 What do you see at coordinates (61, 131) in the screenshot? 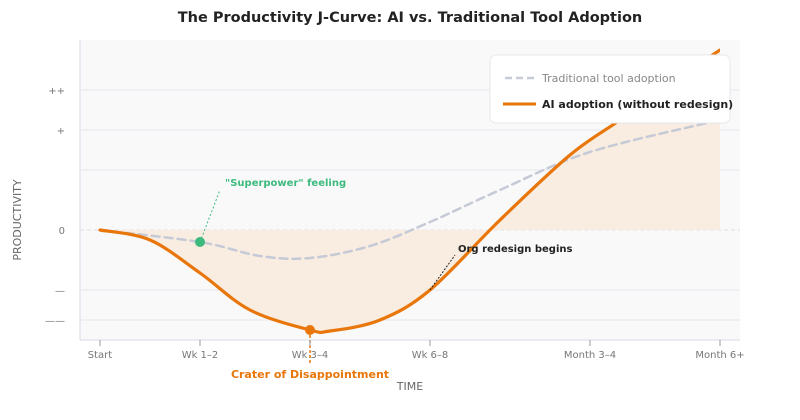
I see `y-tick-label: +` at bounding box center [61, 131].